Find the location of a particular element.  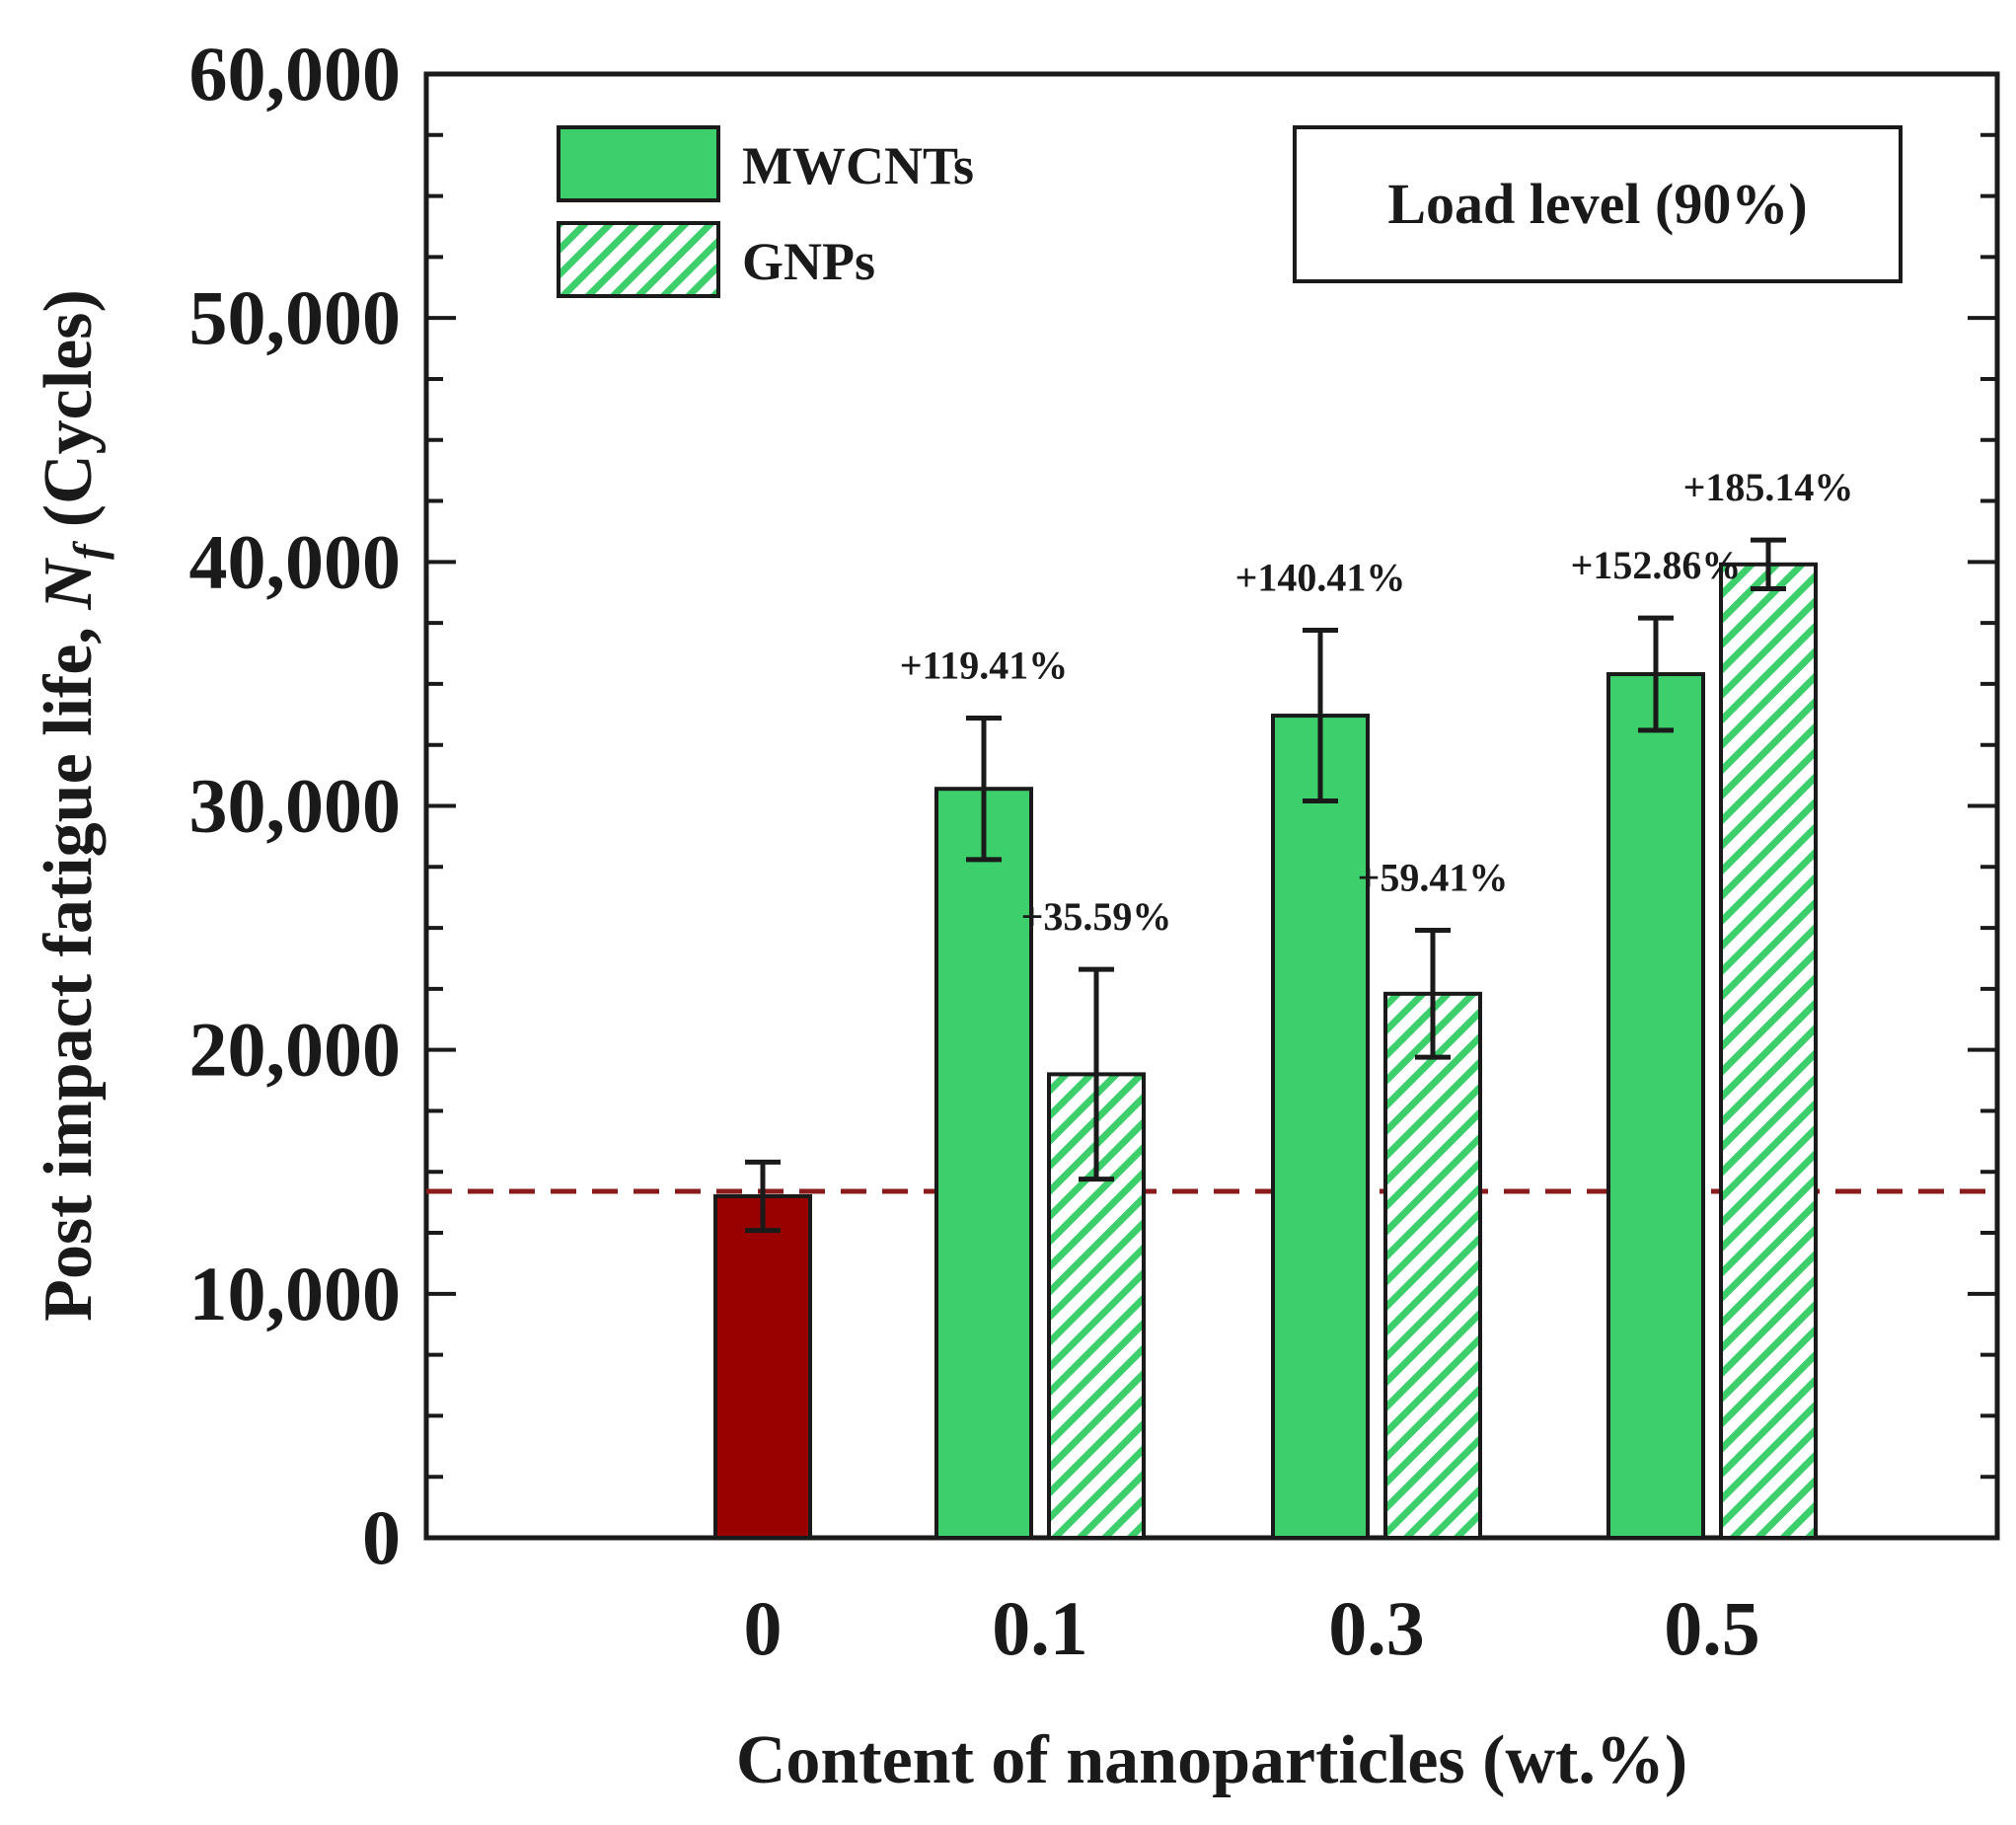

x-axis-tick-labels: 0 0.1 0.3 0.5 is located at coordinates (1252, 1628).